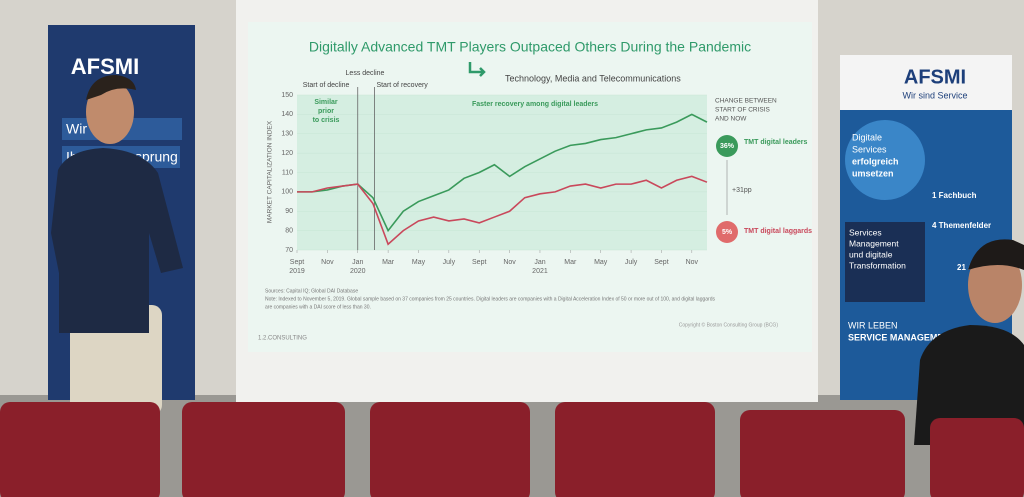 The height and width of the screenshot is (497, 1024). I want to click on footer: 1.2.CONSULTING, so click(282, 339).